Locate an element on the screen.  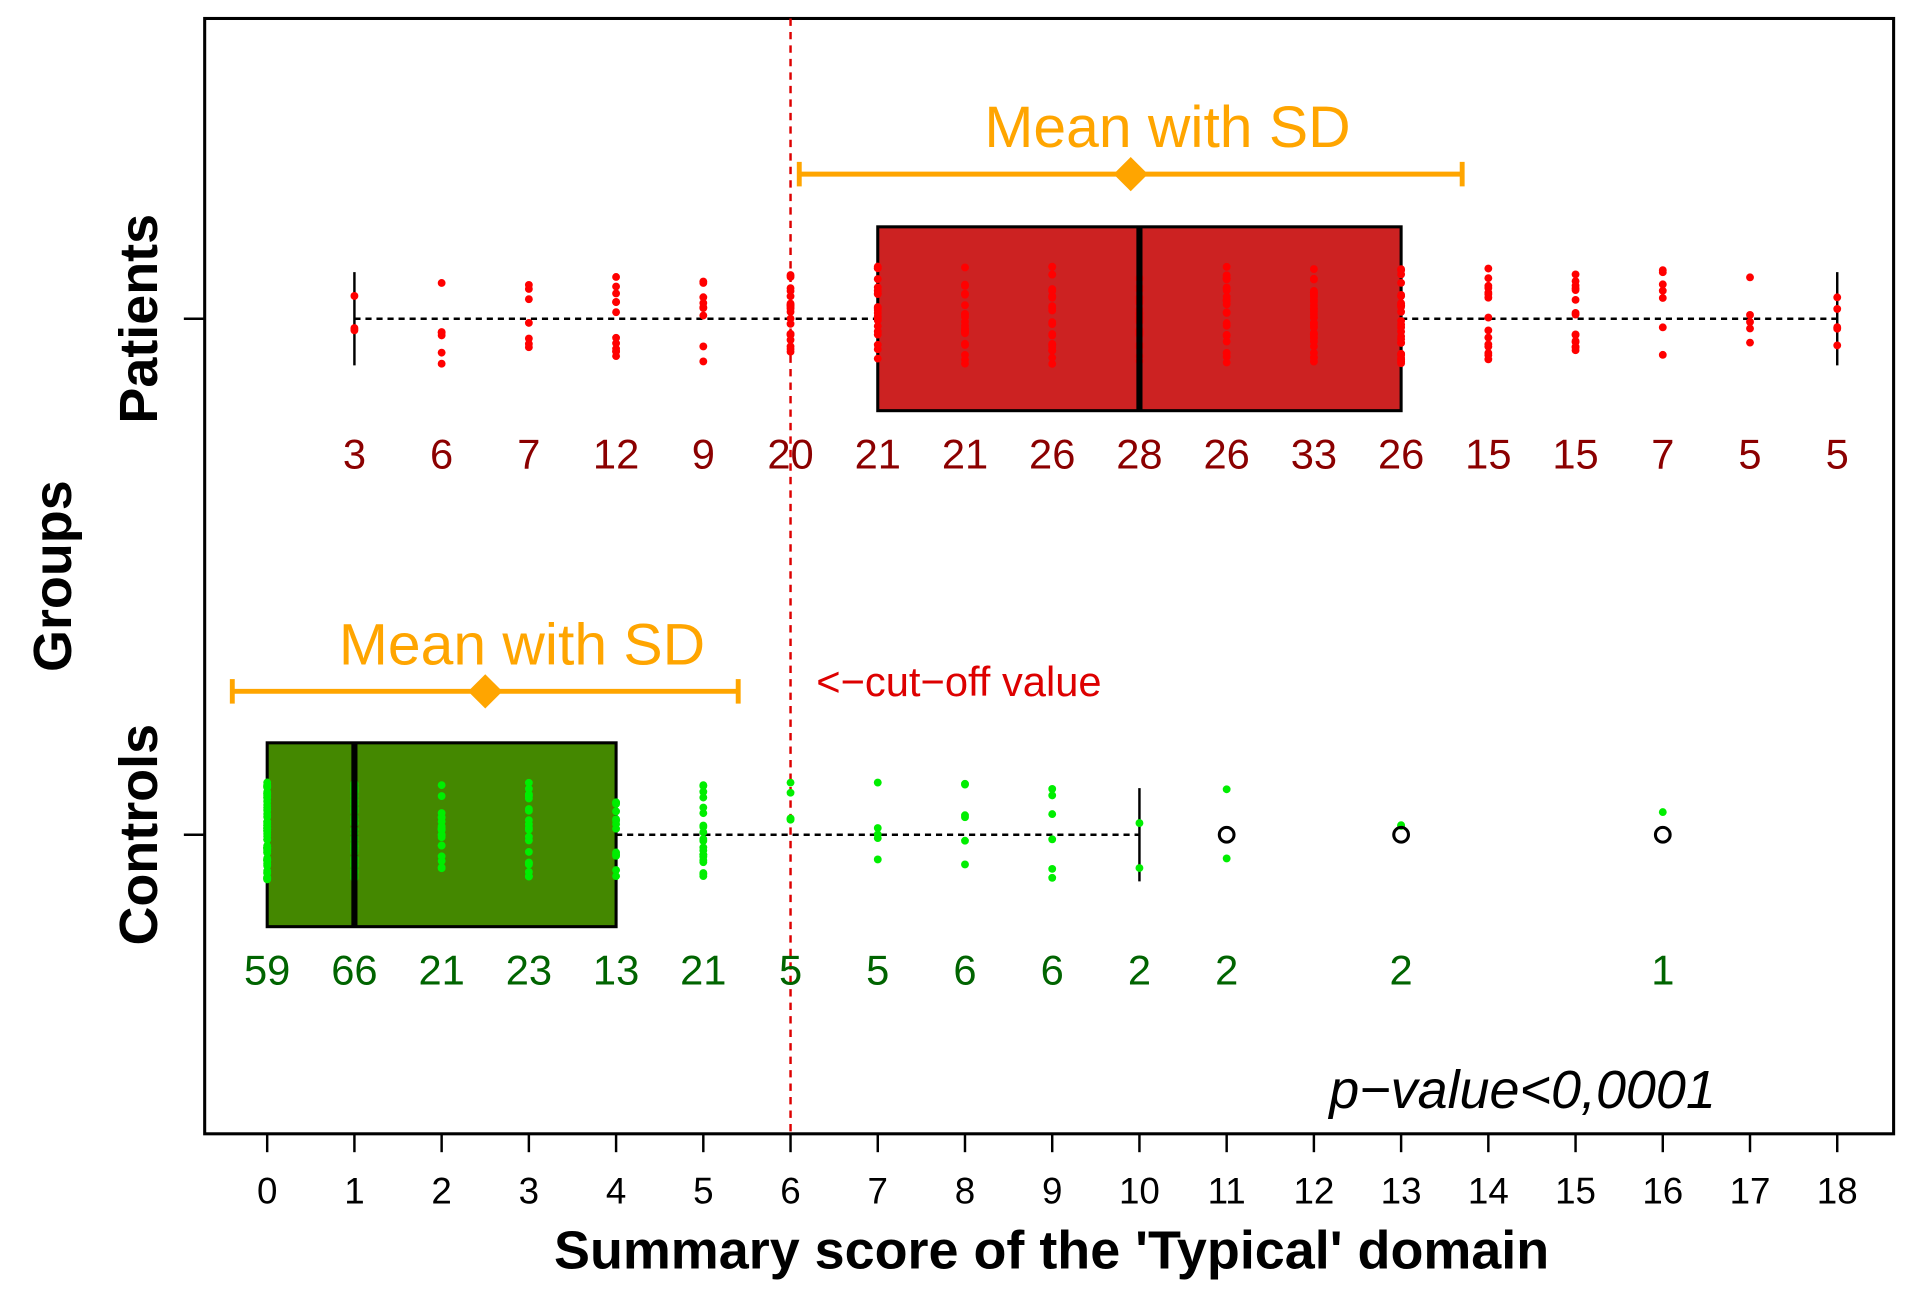
y-tick-label-patients: Patients is located at coordinates (139, 319).